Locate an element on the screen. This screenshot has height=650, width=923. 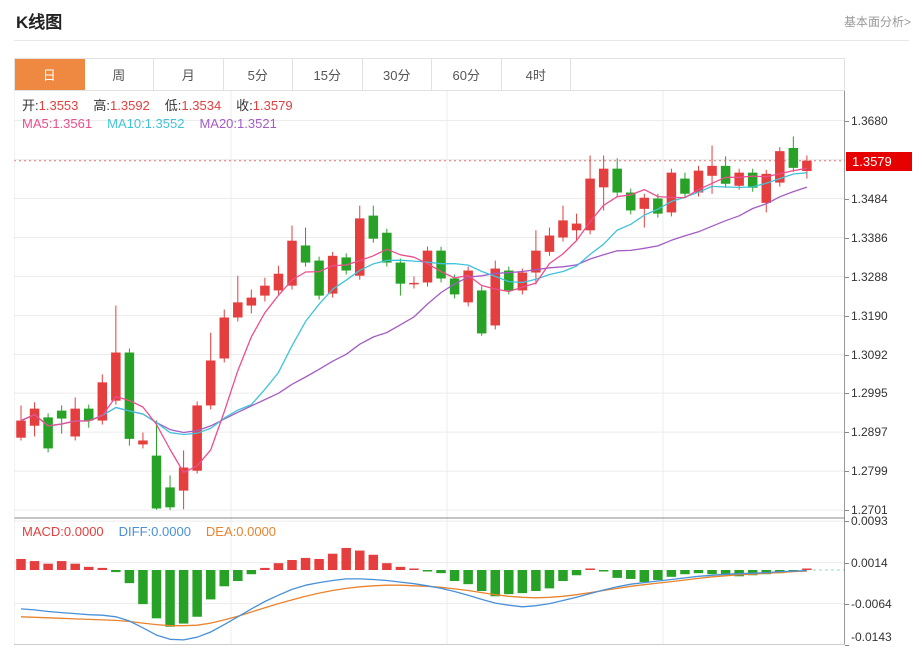
close-label: 收: is located at coordinates (244, 105).